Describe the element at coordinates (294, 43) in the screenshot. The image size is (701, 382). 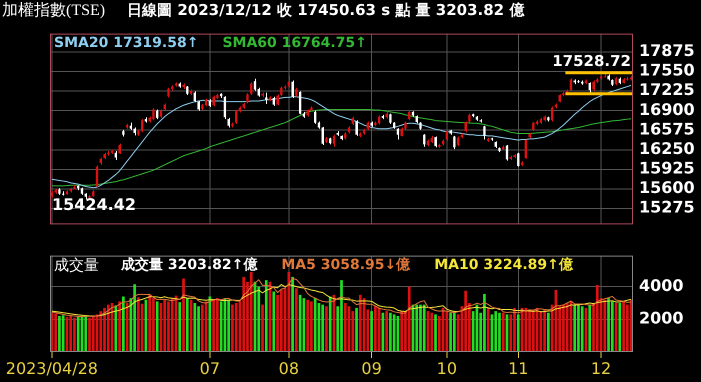
I see `text: SMA60 16764.75↑` at that location.